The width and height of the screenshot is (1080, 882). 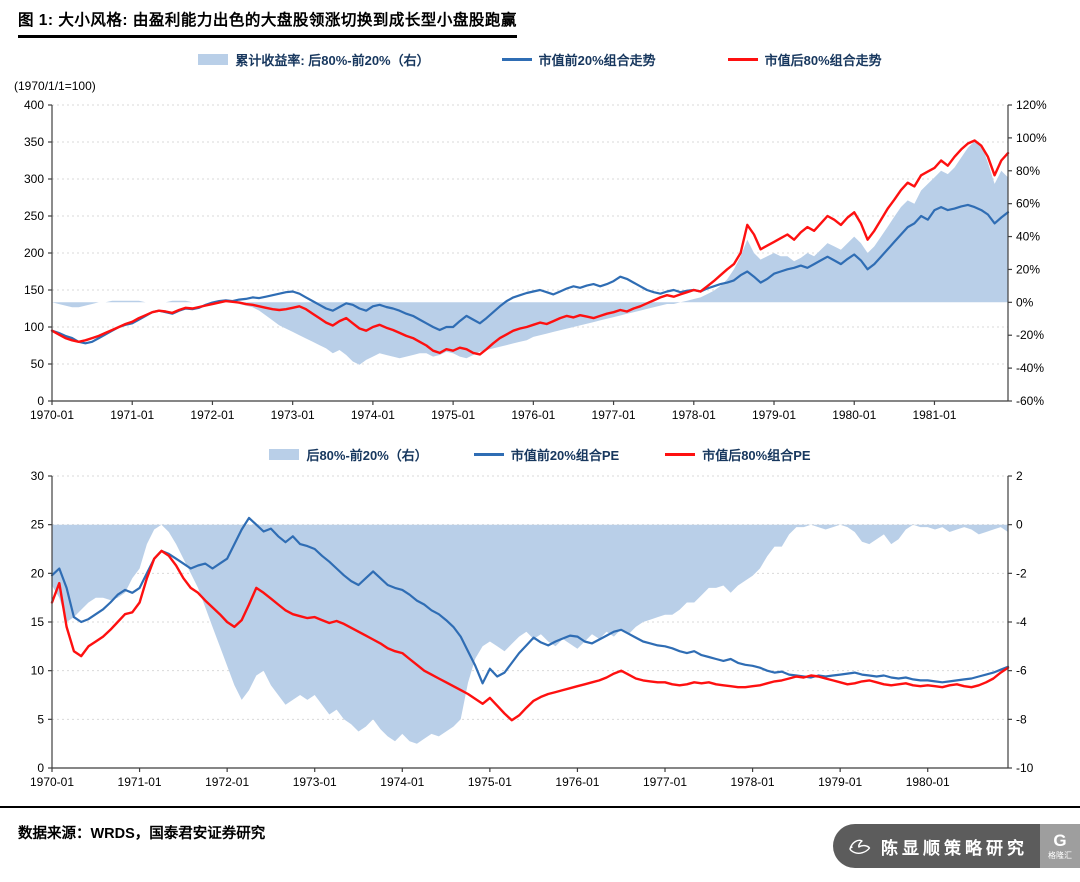 I want to click on right-axis-tick-label: 40%, so click(x=1028, y=237).